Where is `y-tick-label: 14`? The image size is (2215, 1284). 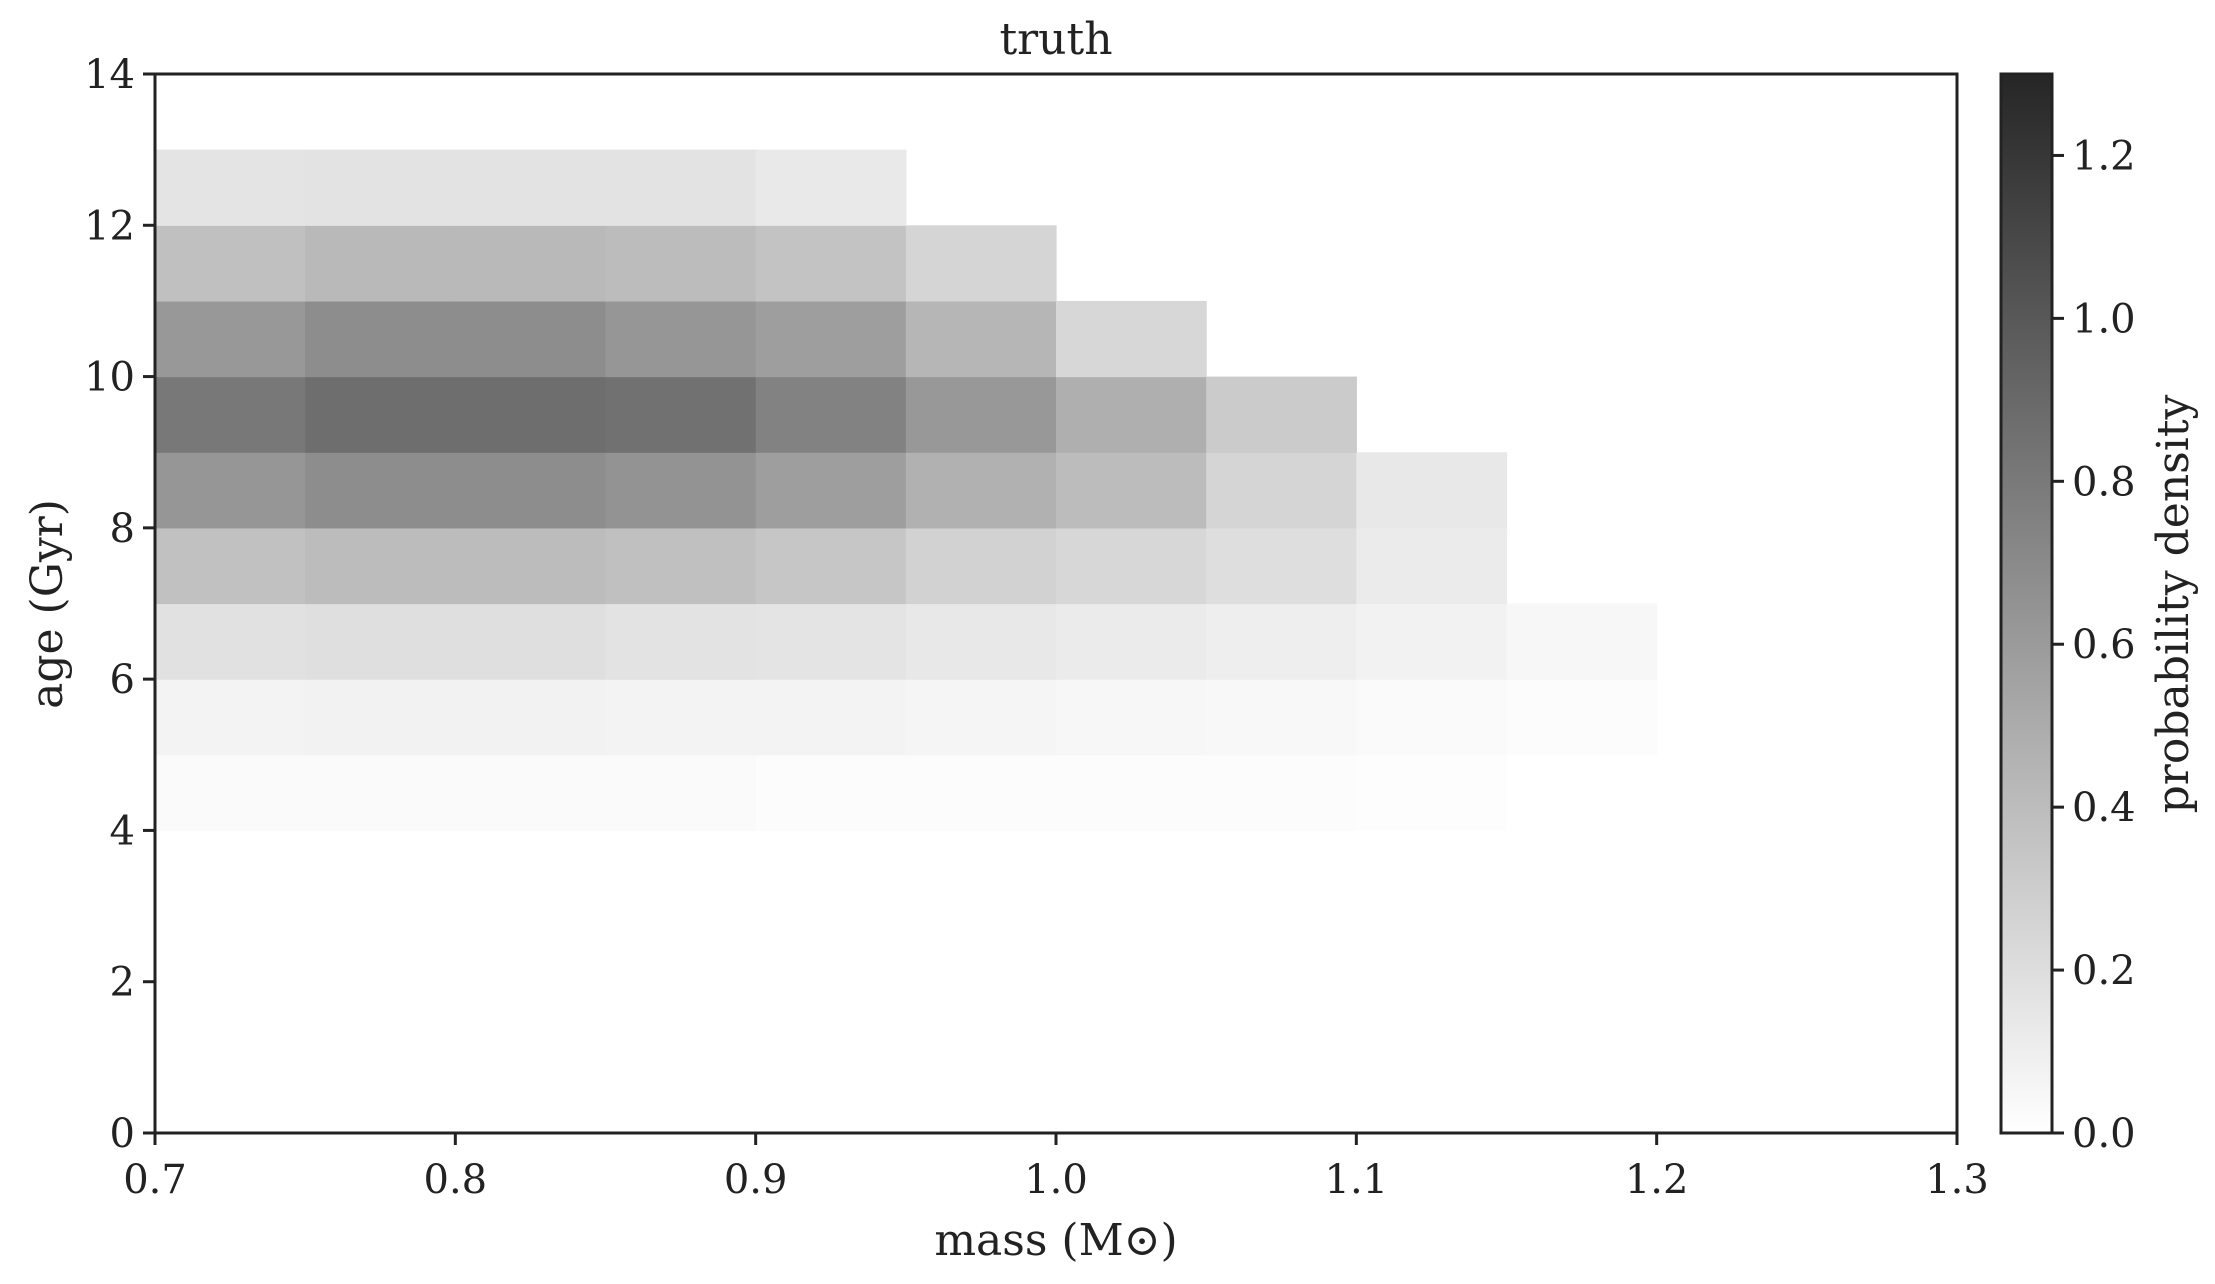
y-tick-label: 14 is located at coordinates (109, 75).